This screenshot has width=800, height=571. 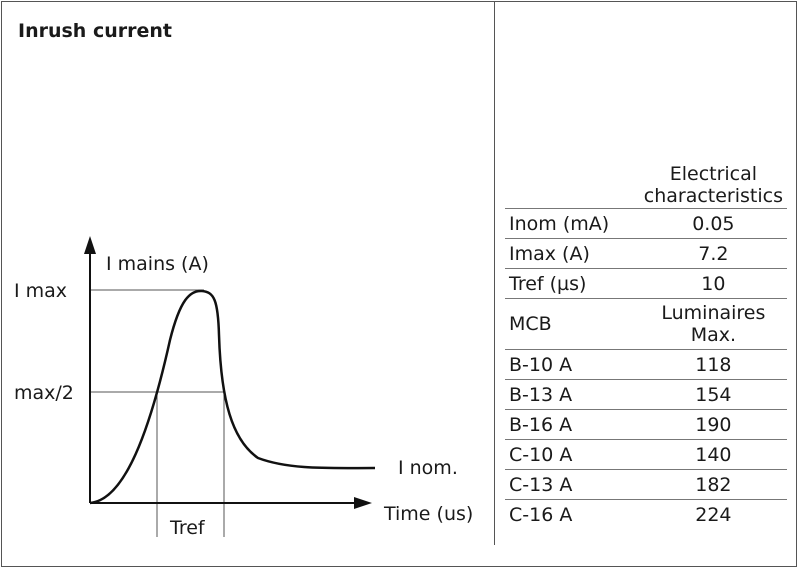 I want to click on mcb-header-row: MCB Luminaires Max., so click(x=646, y=324).